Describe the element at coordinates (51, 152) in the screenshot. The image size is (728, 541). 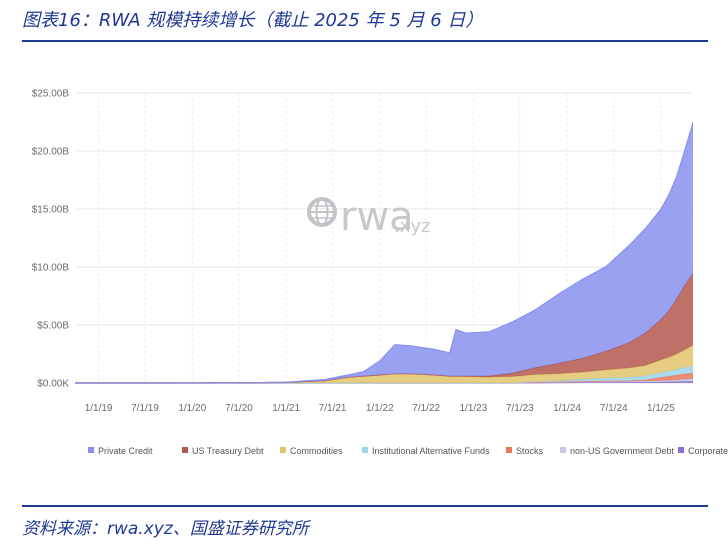
I see `y-tick-label: $20.00B` at that location.